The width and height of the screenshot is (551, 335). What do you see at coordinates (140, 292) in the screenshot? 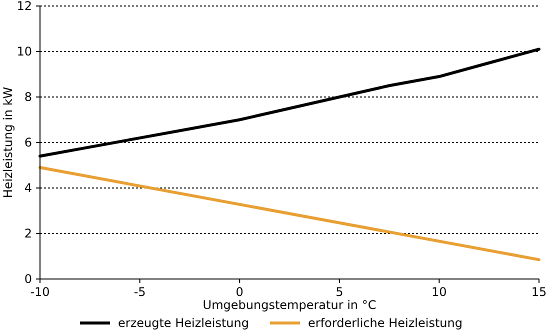
I see `x-tick-label: -5` at bounding box center [140, 292].